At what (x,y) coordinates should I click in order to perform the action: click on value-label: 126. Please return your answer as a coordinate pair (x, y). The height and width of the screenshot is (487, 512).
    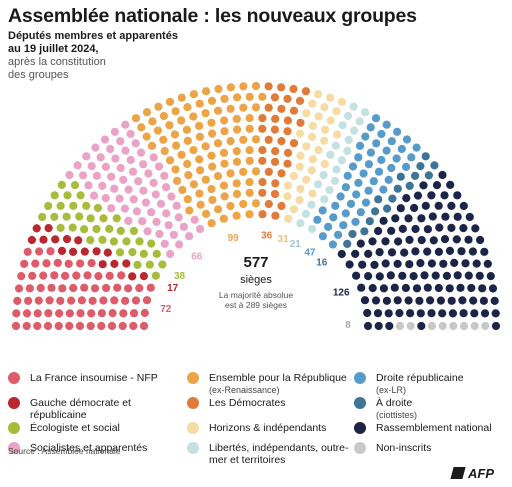
    Looking at the image, I should click on (341, 292).